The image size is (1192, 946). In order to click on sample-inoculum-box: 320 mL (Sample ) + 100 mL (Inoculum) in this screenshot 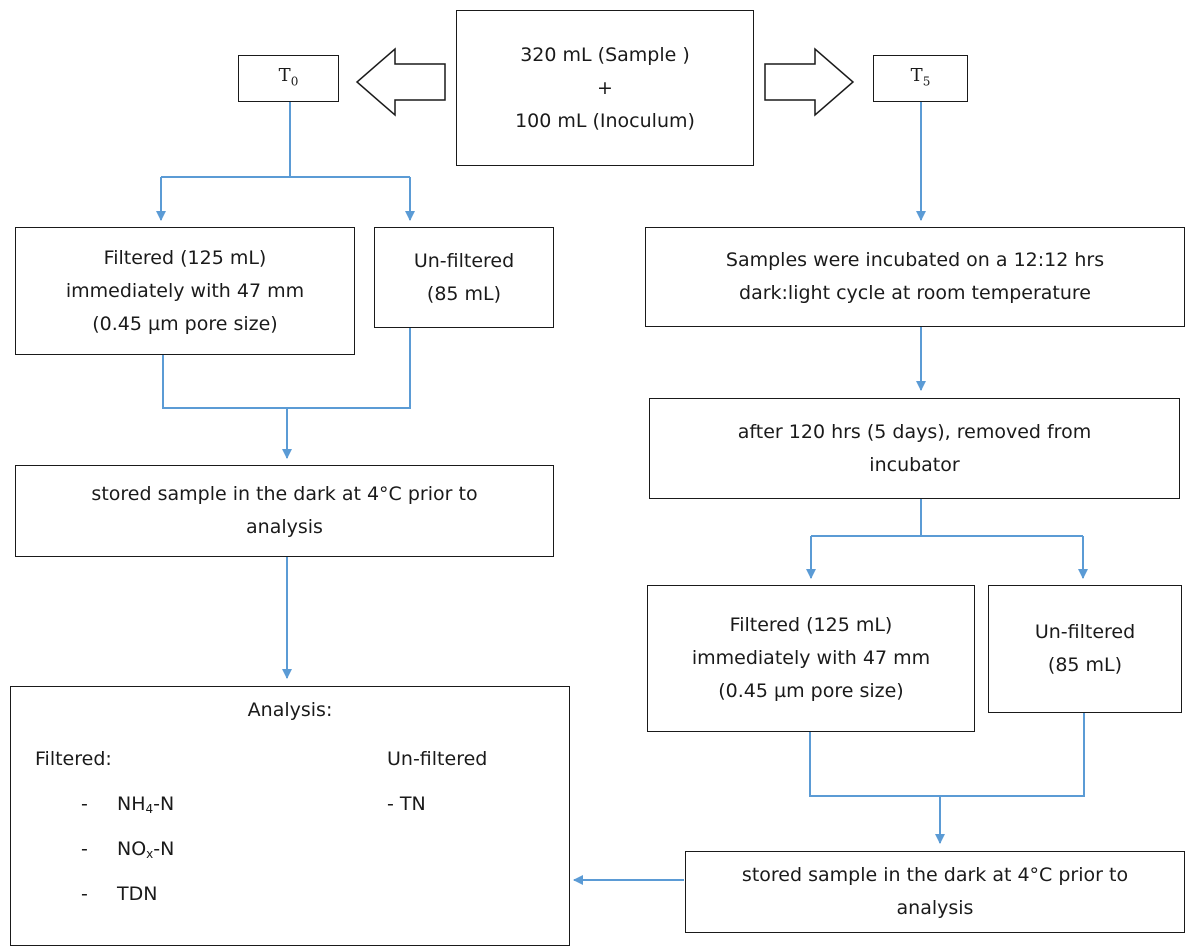, I will do `click(605, 88)`.